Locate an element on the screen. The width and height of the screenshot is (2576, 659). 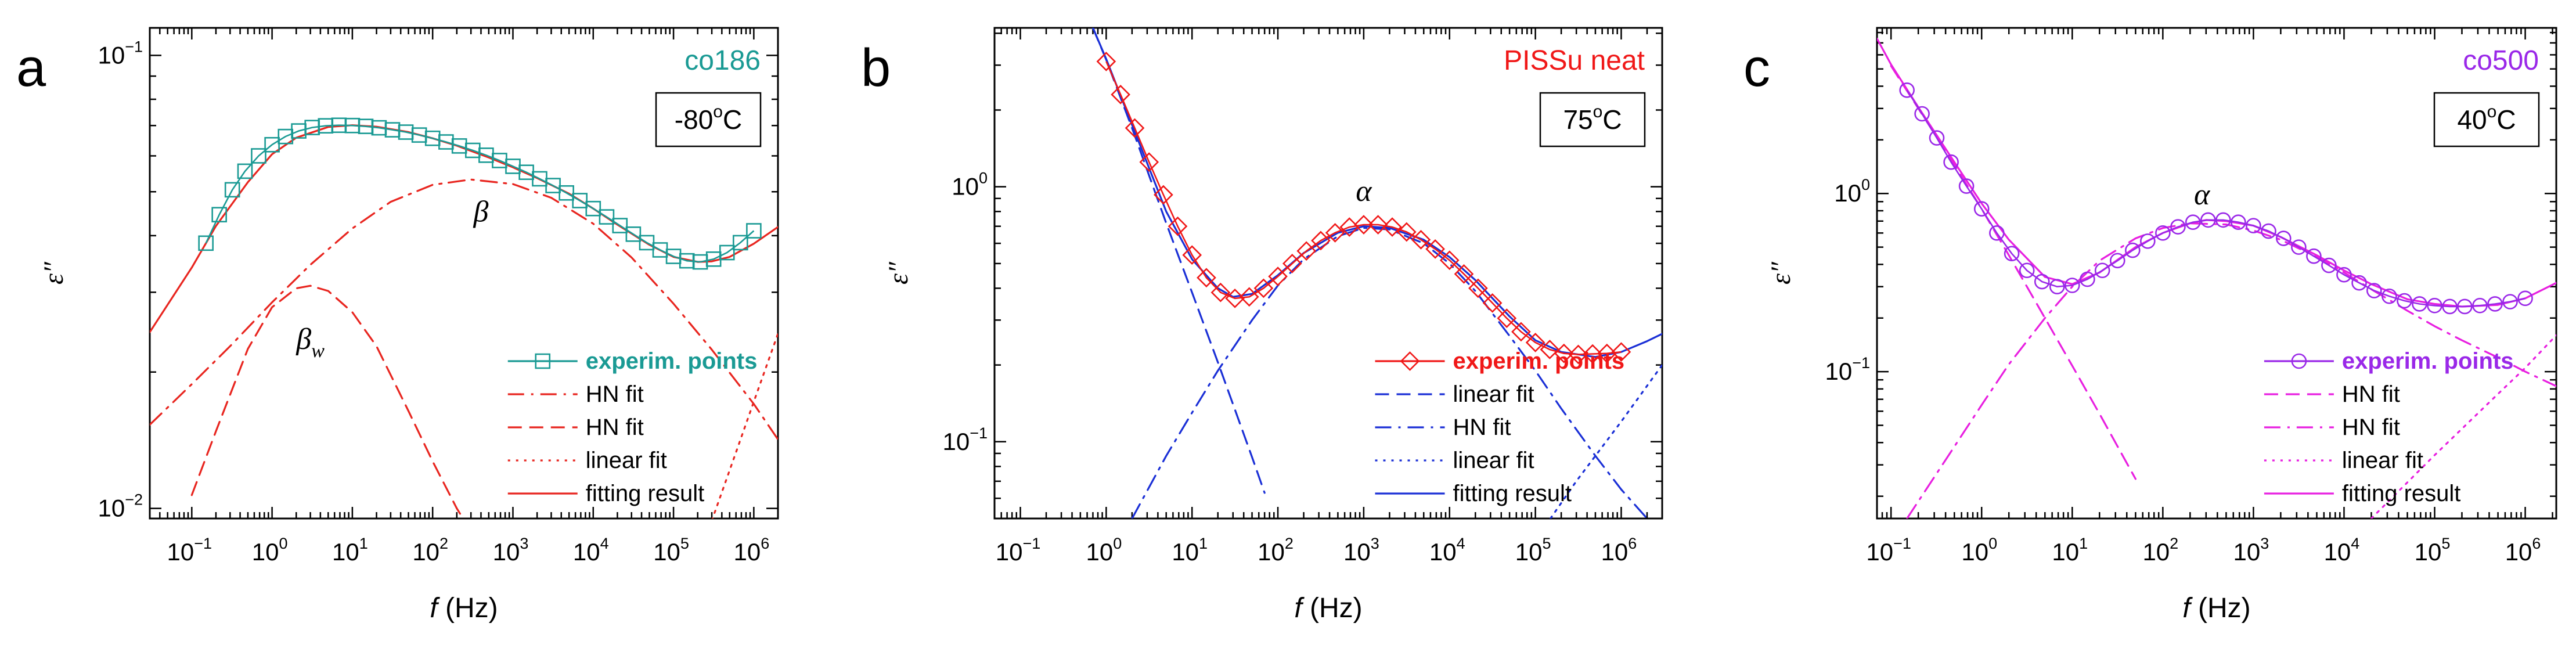
temperature-label: 75oC is located at coordinates (1592, 118).